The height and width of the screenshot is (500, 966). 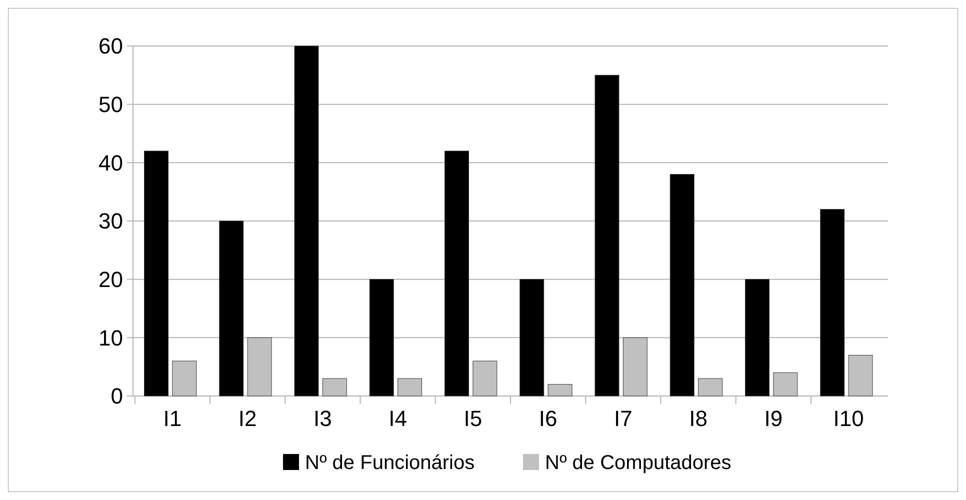 I want to click on y-tick-label: 50, so click(x=110, y=105).